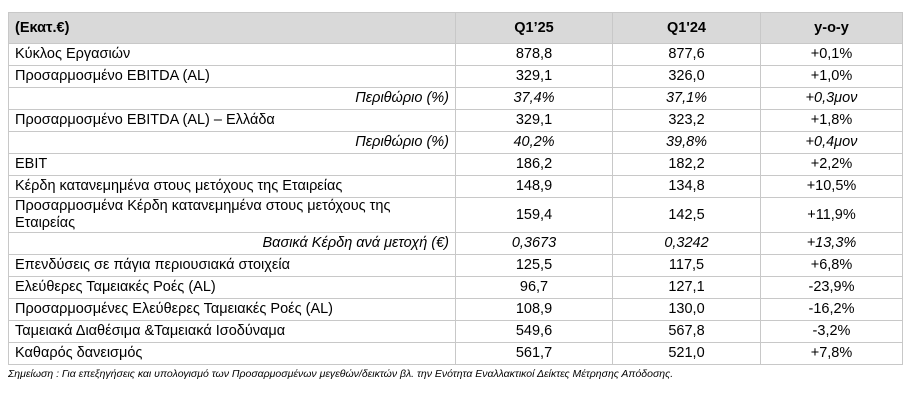  I want to click on value-cell: 878,8, so click(534, 54).